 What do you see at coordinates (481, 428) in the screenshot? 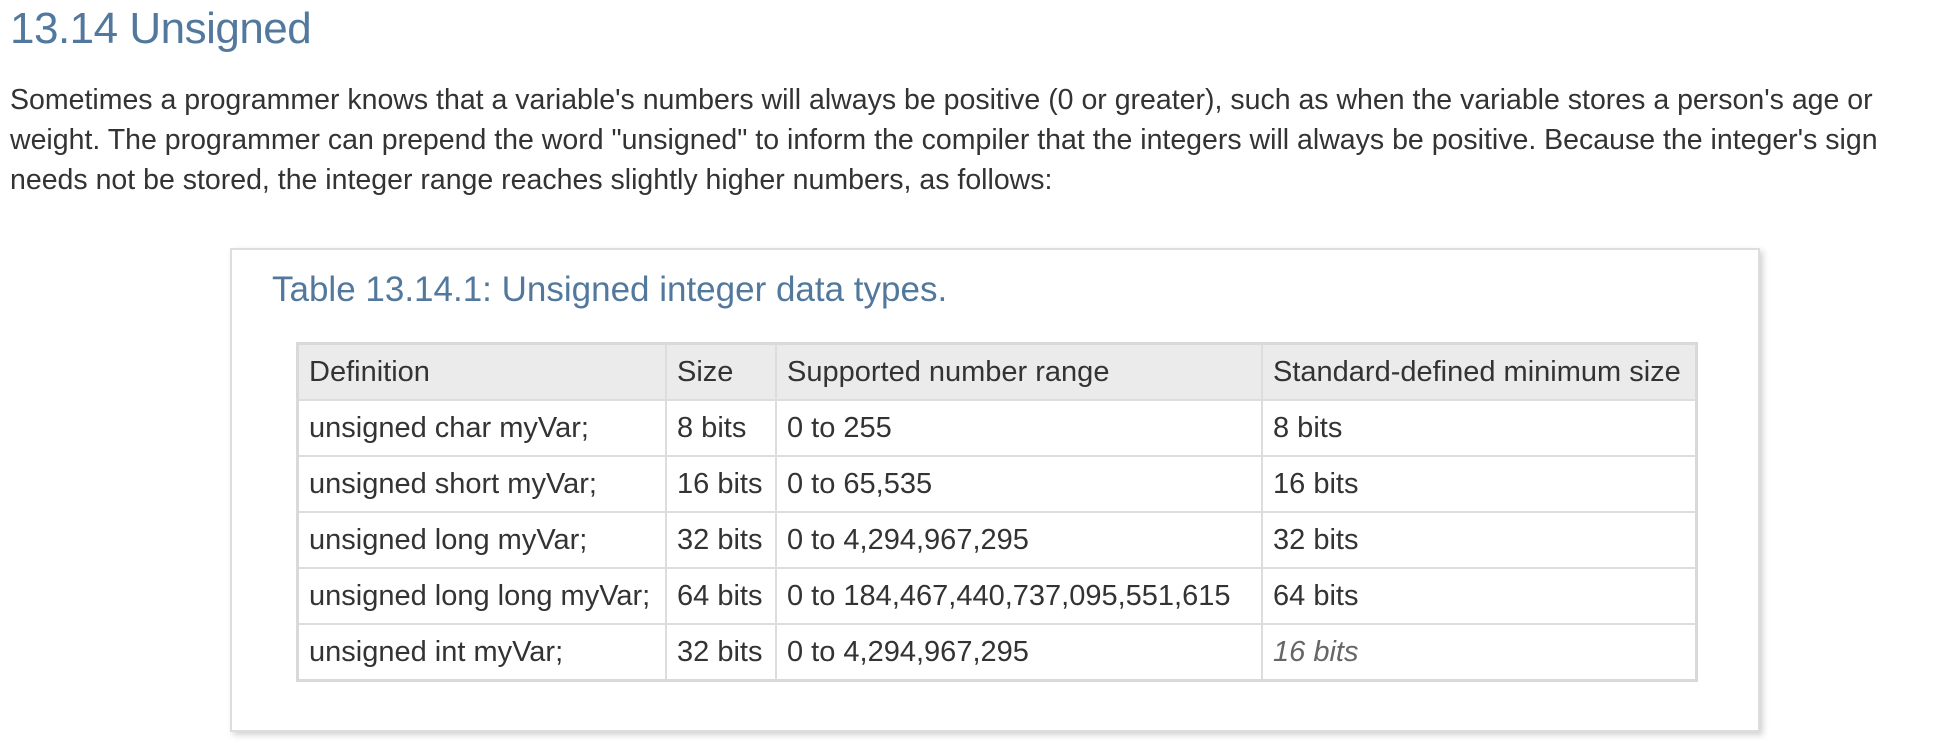
I see `cell-definition: unsigned char myVar;` at bounding box center [481, 428].